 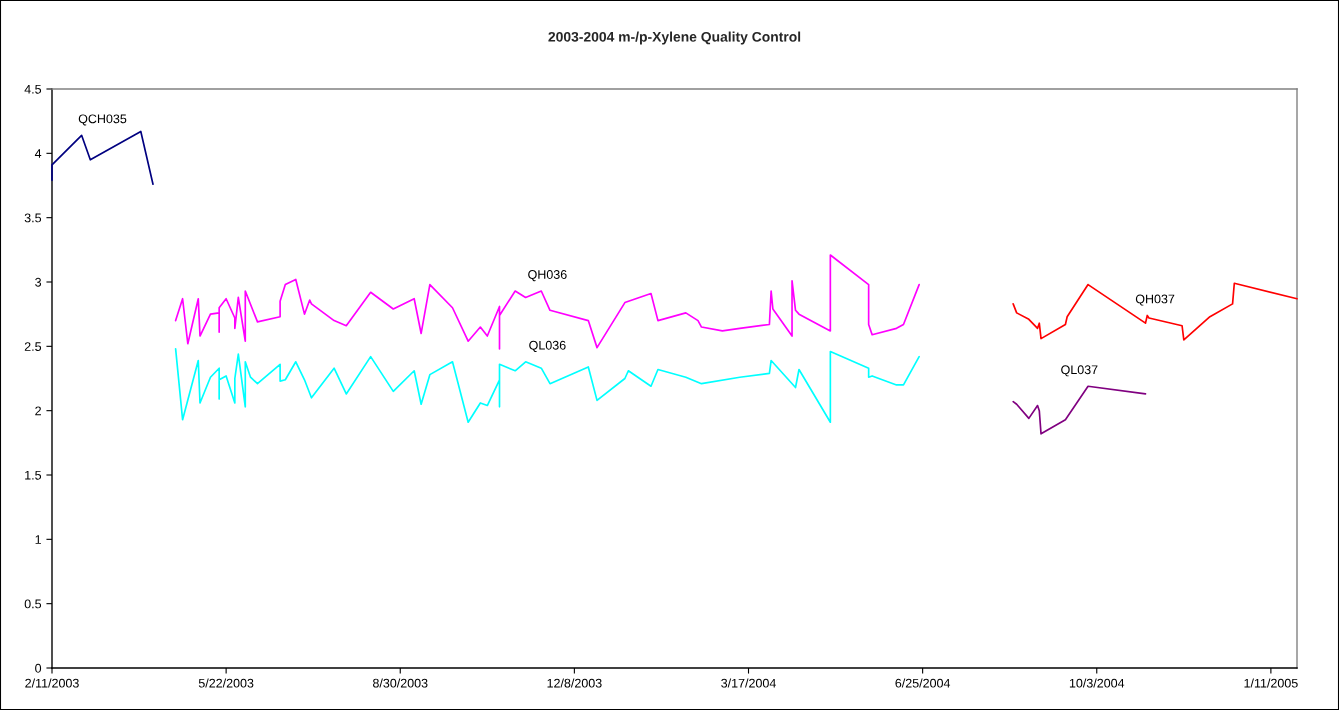 I want to click on x-tick-label: 1/11/2005, so click(x=1271, y=683).